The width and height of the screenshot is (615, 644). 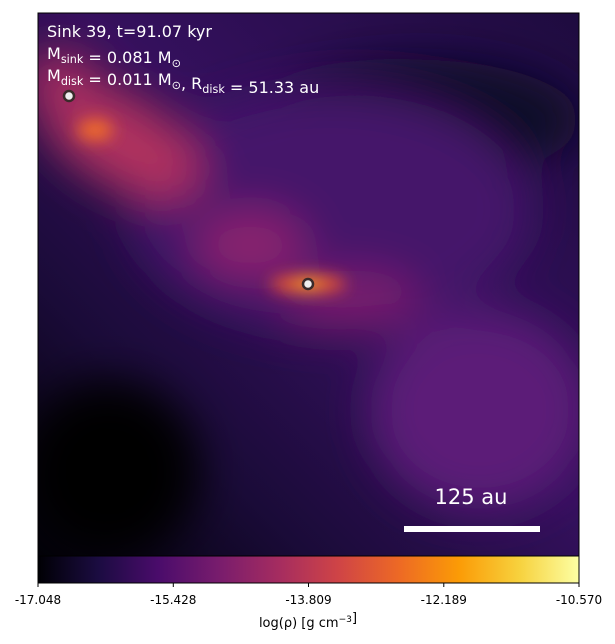 What do you see at coordinates (127, 79) in the screenshot?
I see `text-run: = 0.011 M` at bounding box center [127, 79].